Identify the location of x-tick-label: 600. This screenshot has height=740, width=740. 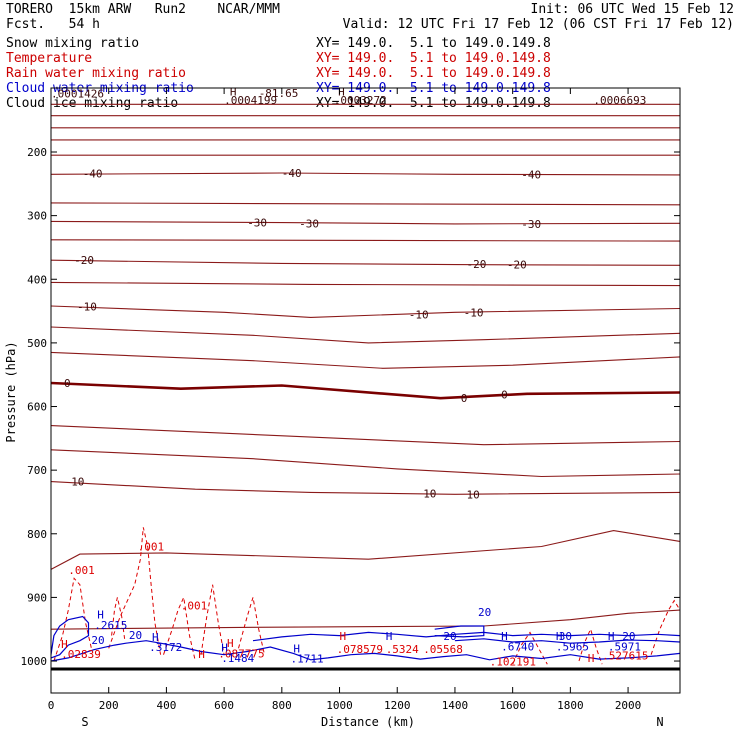
(224, 705).